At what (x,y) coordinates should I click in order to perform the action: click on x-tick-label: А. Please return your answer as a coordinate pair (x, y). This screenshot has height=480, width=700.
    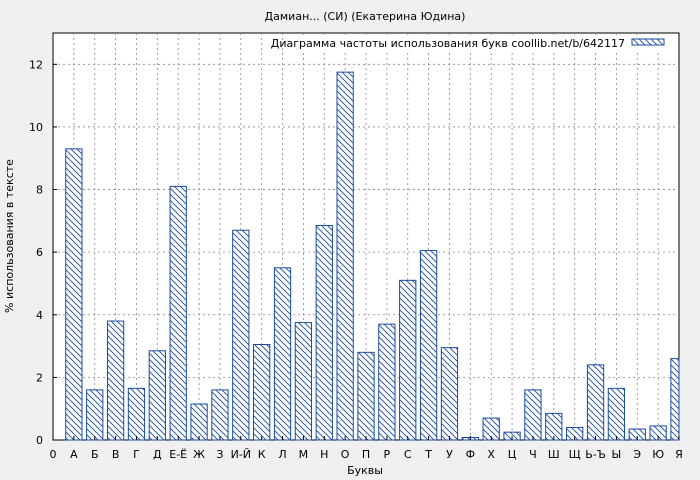
    Looking at the image, I should click on (74, 454).